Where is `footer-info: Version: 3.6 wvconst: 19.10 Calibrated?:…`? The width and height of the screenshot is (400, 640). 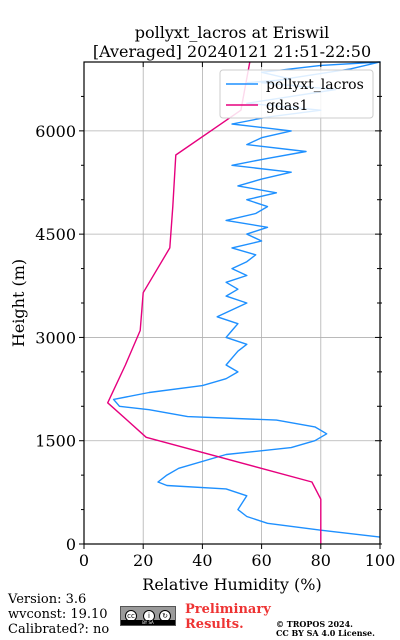 footer-info: Version: 3.6 wvconst: 19.10 Calibrated?:… is located at coordinates (58, 614).